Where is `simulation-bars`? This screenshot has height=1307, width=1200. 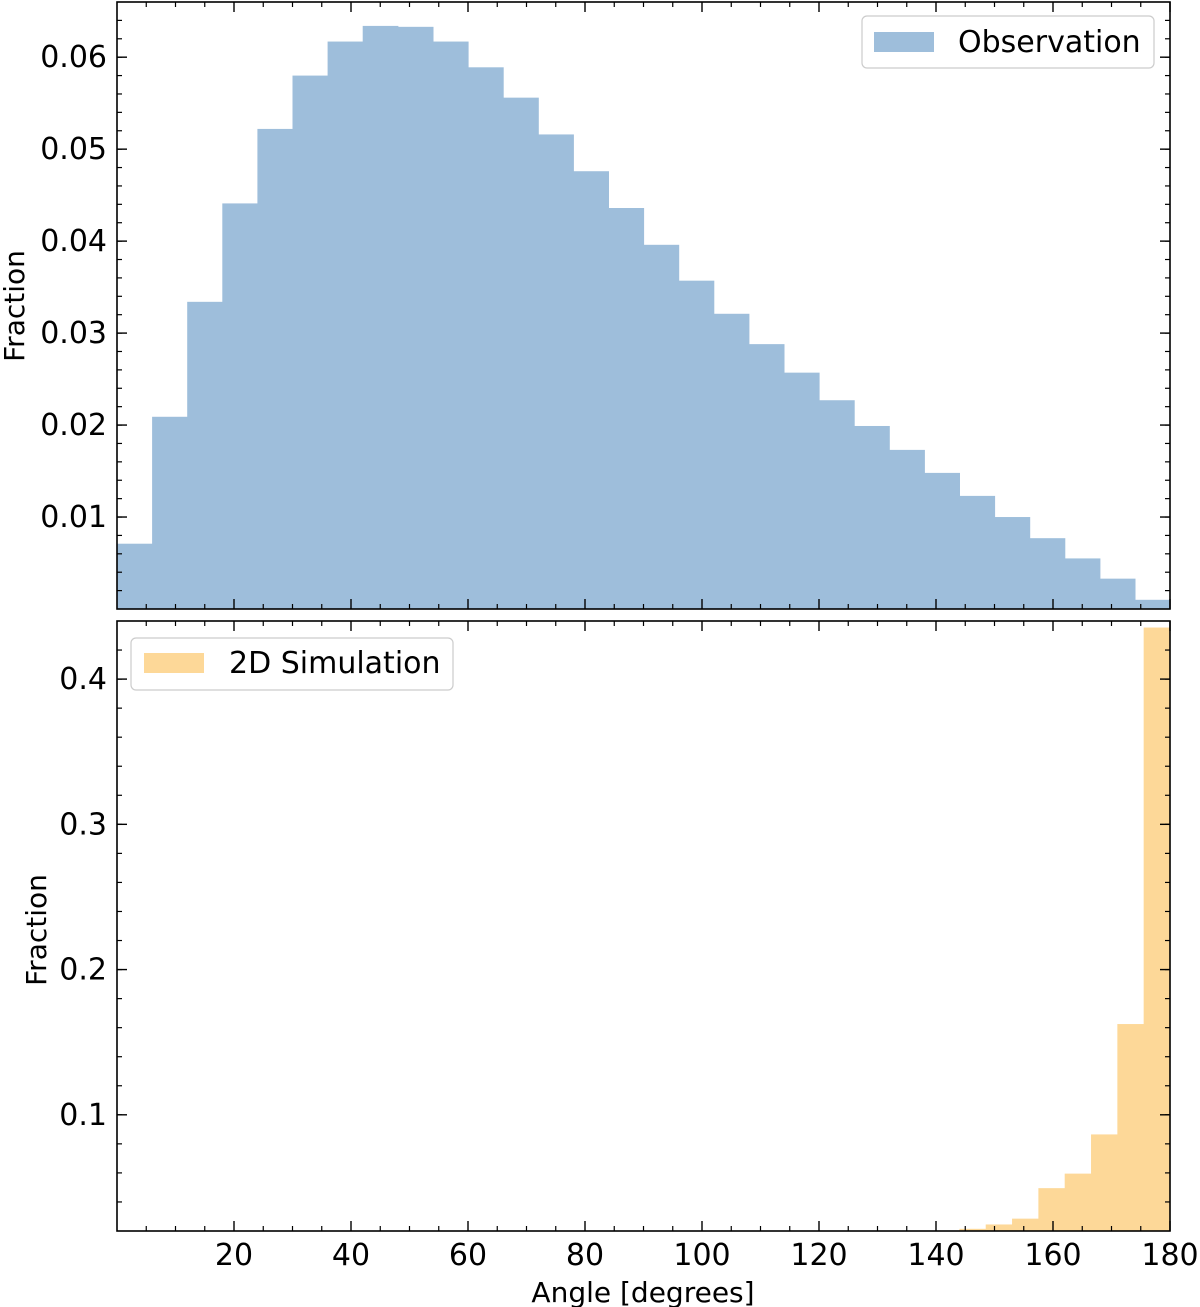
simulation-bars is located at coordinates (1065, 929).